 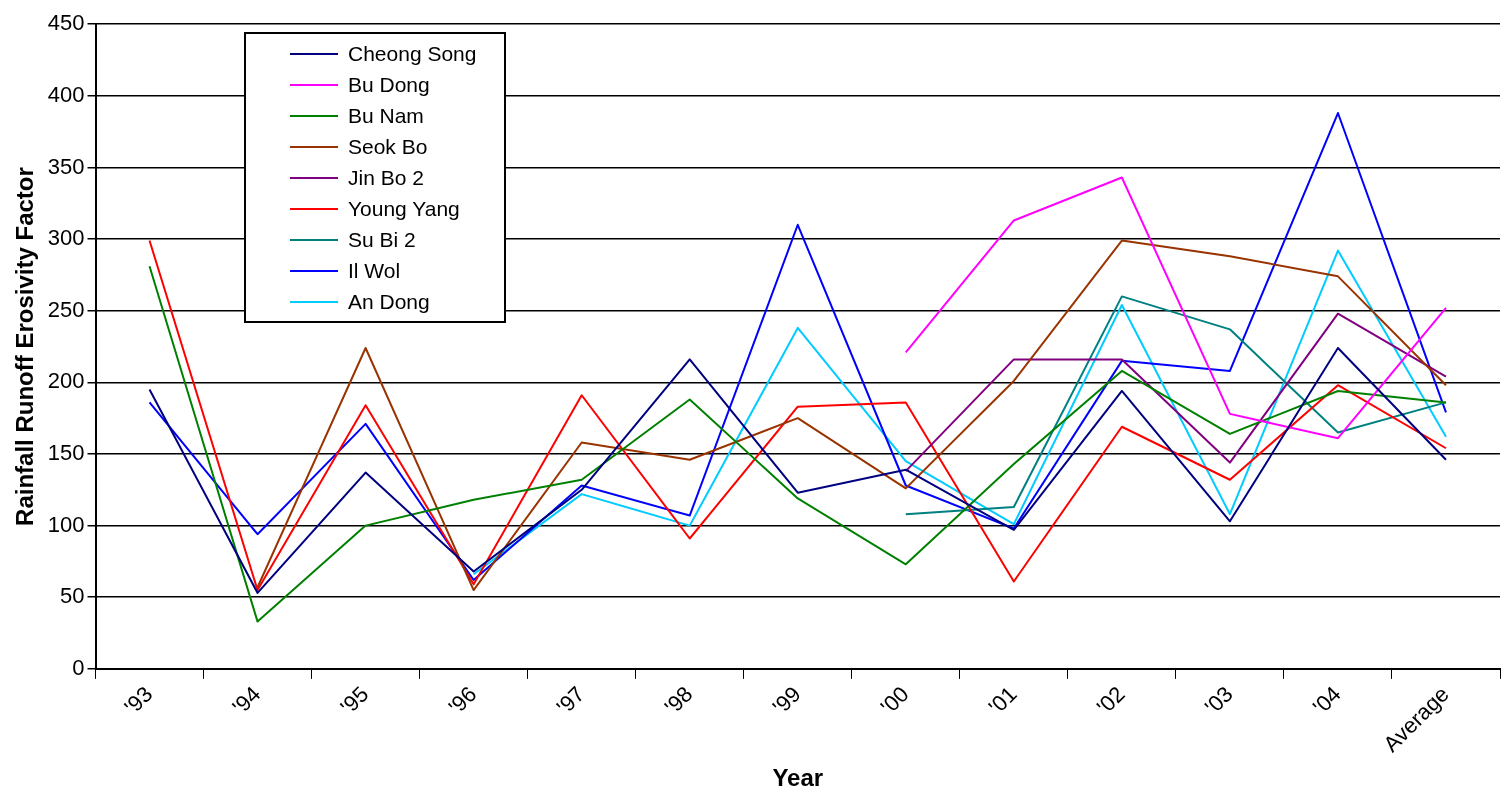 I want to click on x-tick-label: '95, so click(x=354, y=700).